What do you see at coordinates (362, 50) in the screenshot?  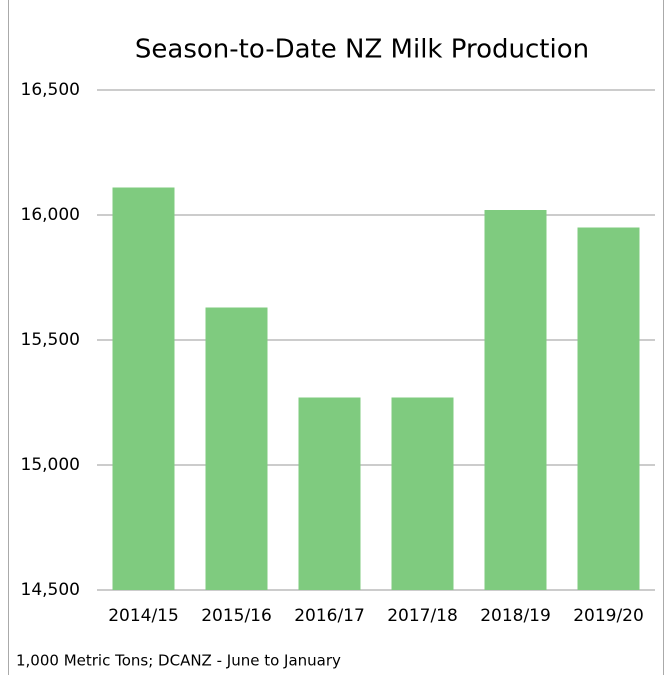 I see `chart-title: Season-to-Date NZ Milk Production` at bounding box center [362, 50].